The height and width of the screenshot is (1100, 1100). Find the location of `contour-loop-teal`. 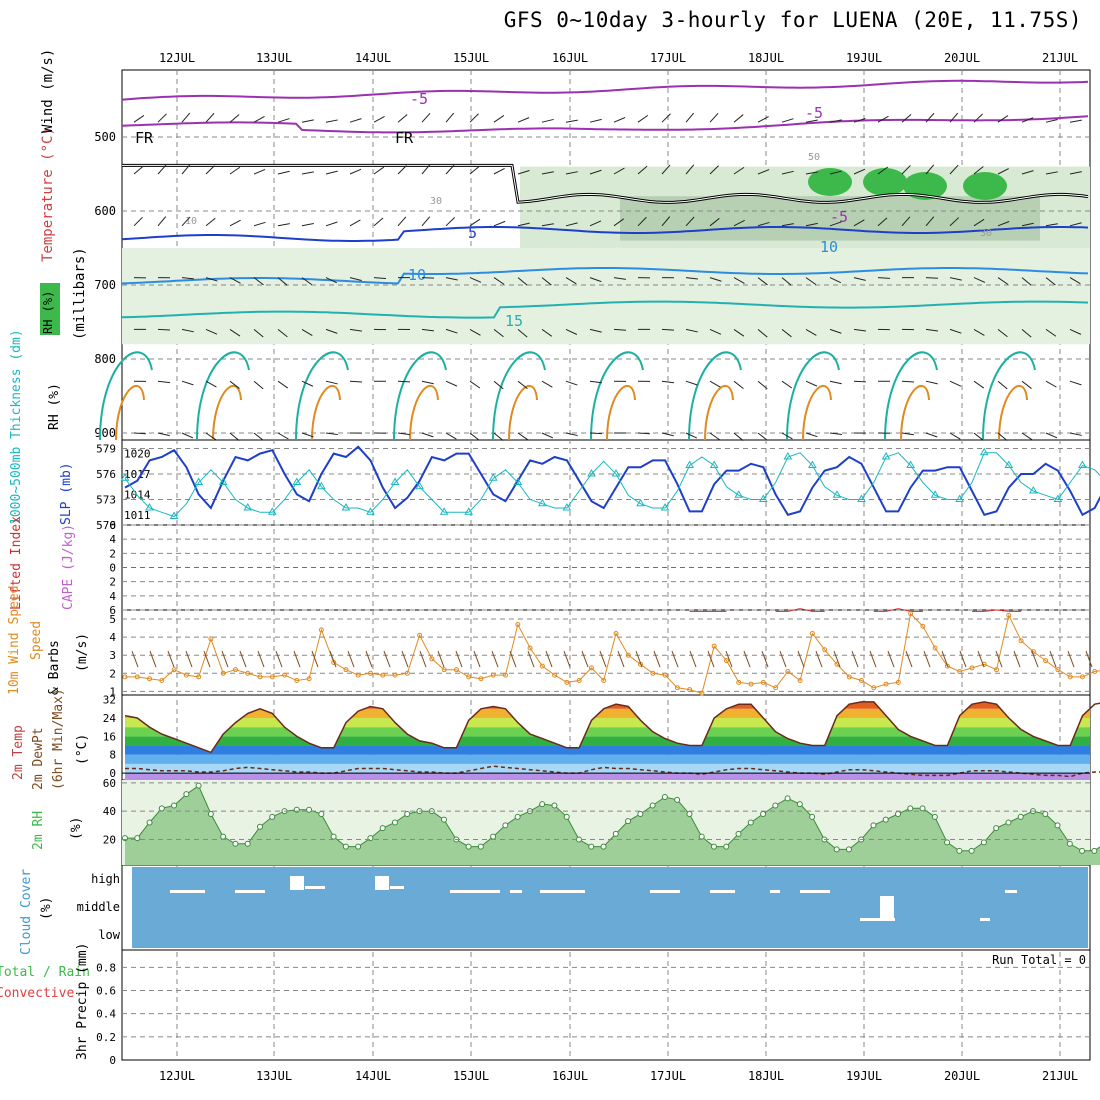

contour-loop-teal is located at coordinates (911, 396).